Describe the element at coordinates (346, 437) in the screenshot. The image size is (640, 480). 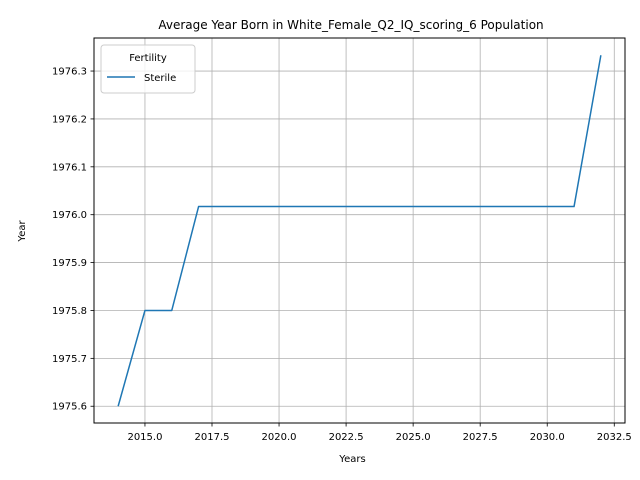
I see `x-tick-label: 2022.5` at that location.